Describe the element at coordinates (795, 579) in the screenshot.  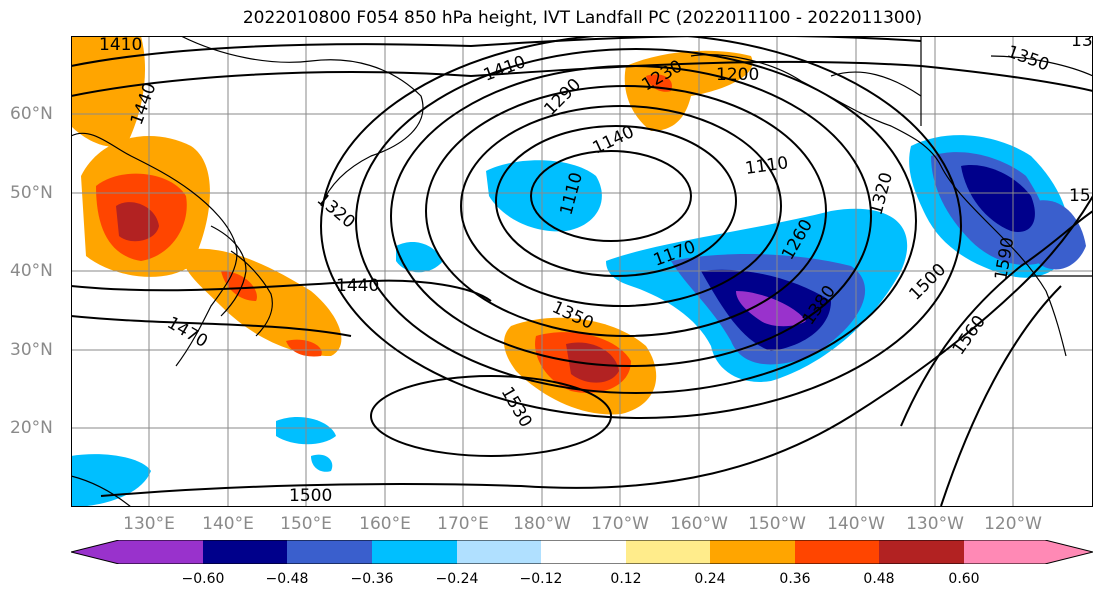
I see `colorbar-tick: 0.36` at that location.